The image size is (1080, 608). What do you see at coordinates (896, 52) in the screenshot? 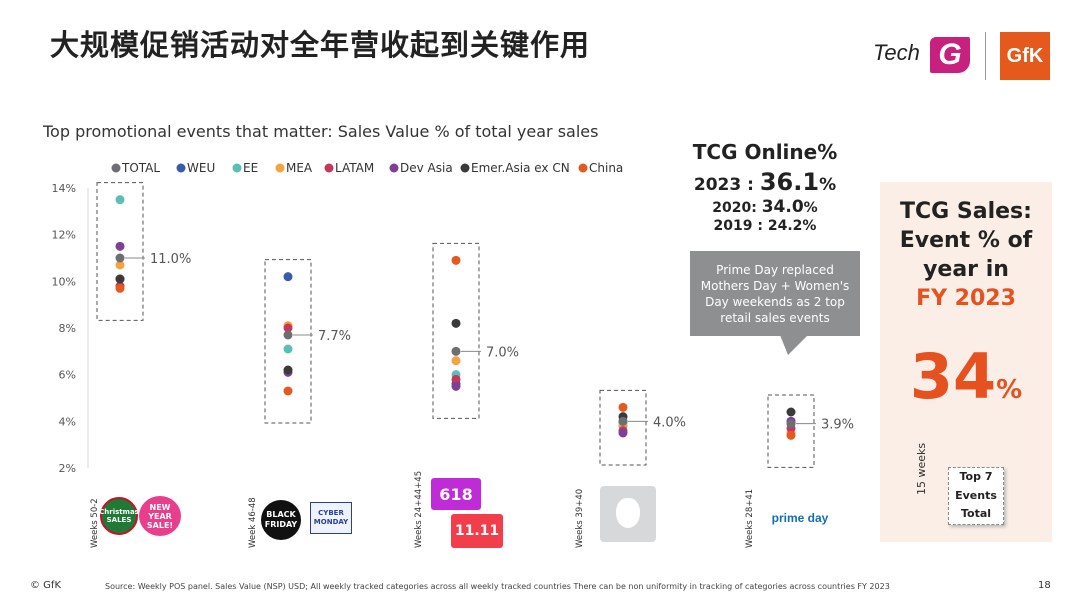
I see `techg-logo-text: Tech` at bounding box center [896, 52].